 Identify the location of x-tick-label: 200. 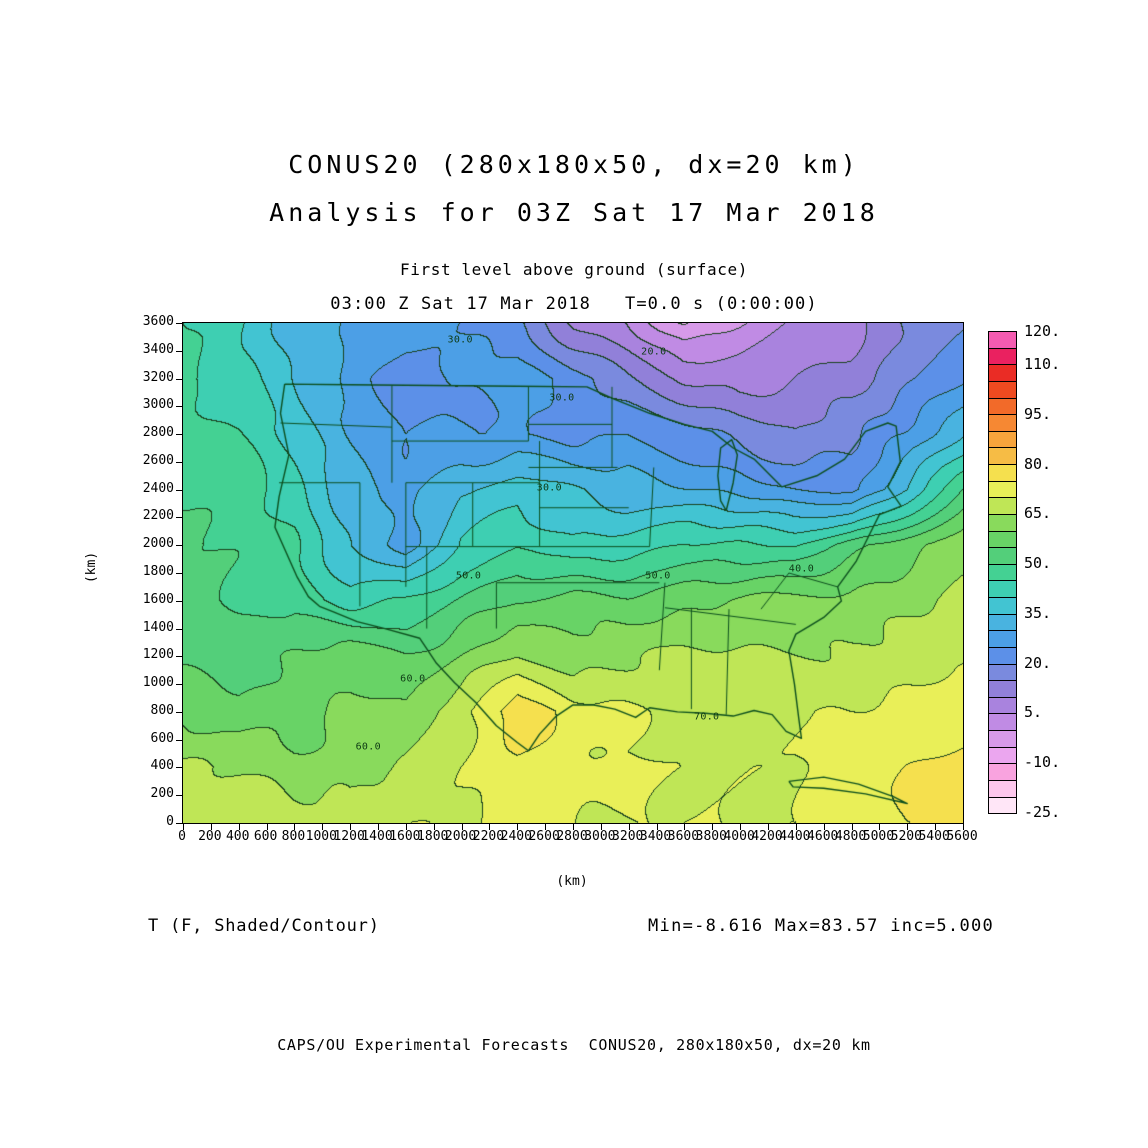
(210, 836).